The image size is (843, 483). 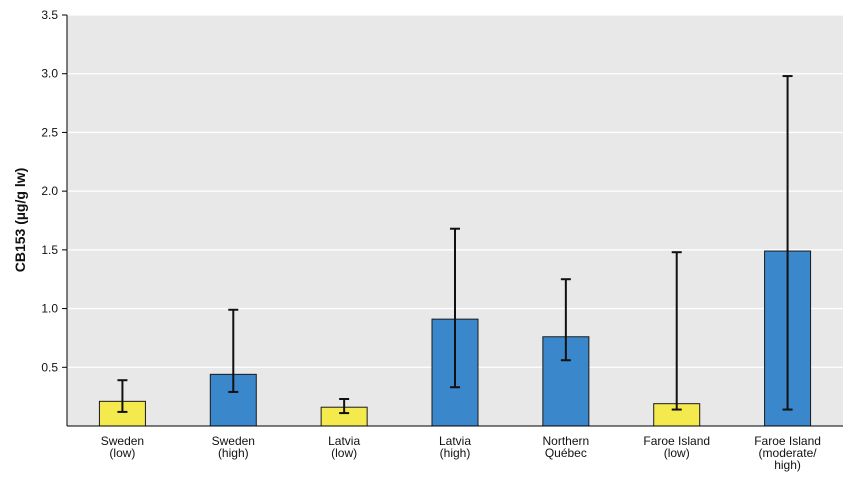 What do you see at coordinates (49, 309) in the screenshot?
I see `y-tick-label: 1.0` at bounding box center [49, 309].